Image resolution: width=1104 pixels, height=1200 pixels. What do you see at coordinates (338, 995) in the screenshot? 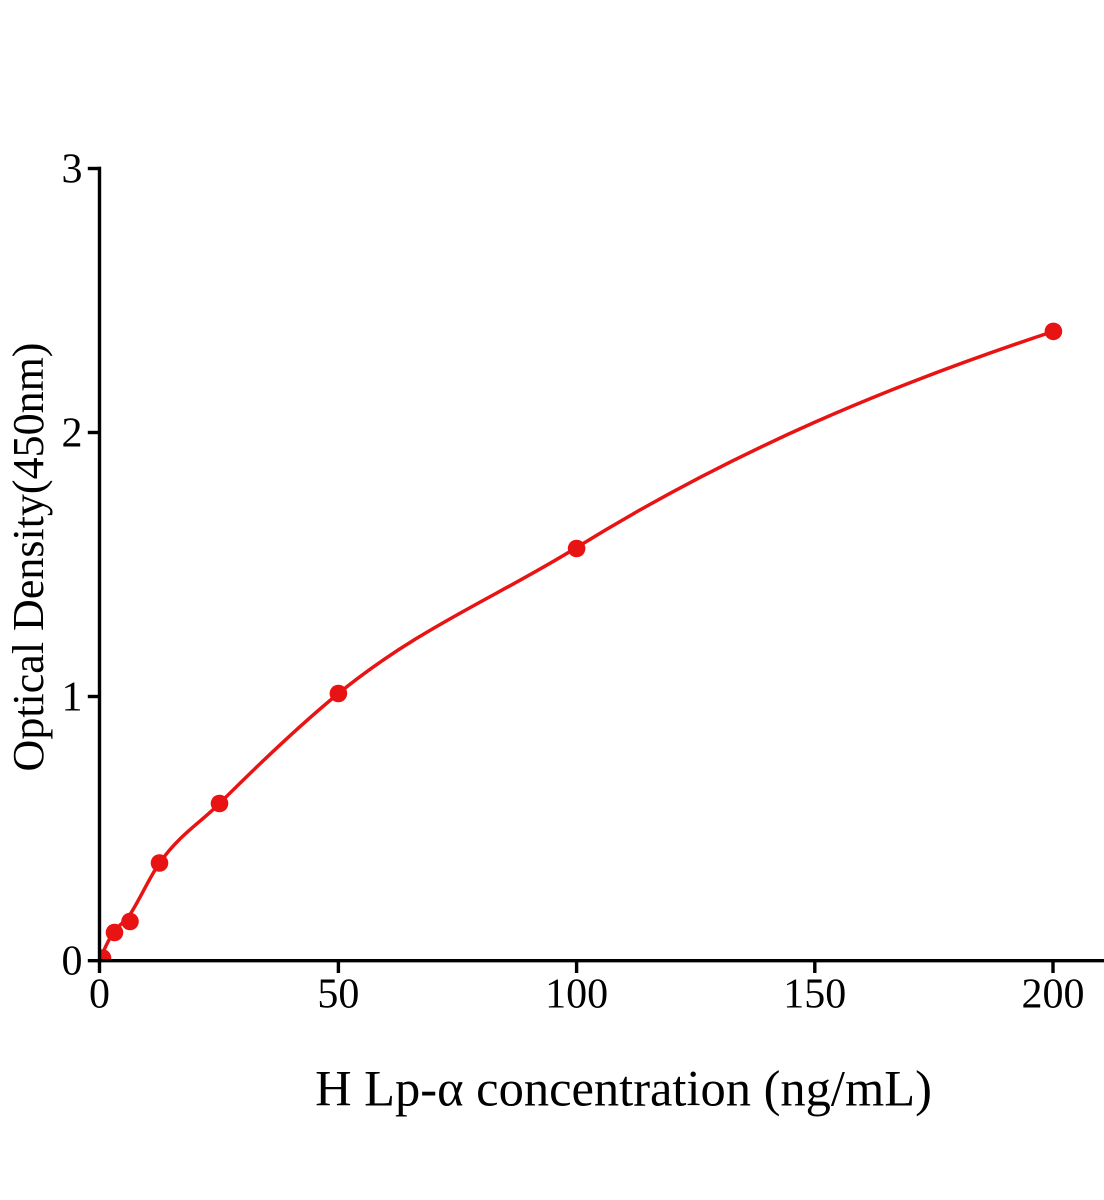
I see `svg-text: 50` at bounding box center [338, 995].